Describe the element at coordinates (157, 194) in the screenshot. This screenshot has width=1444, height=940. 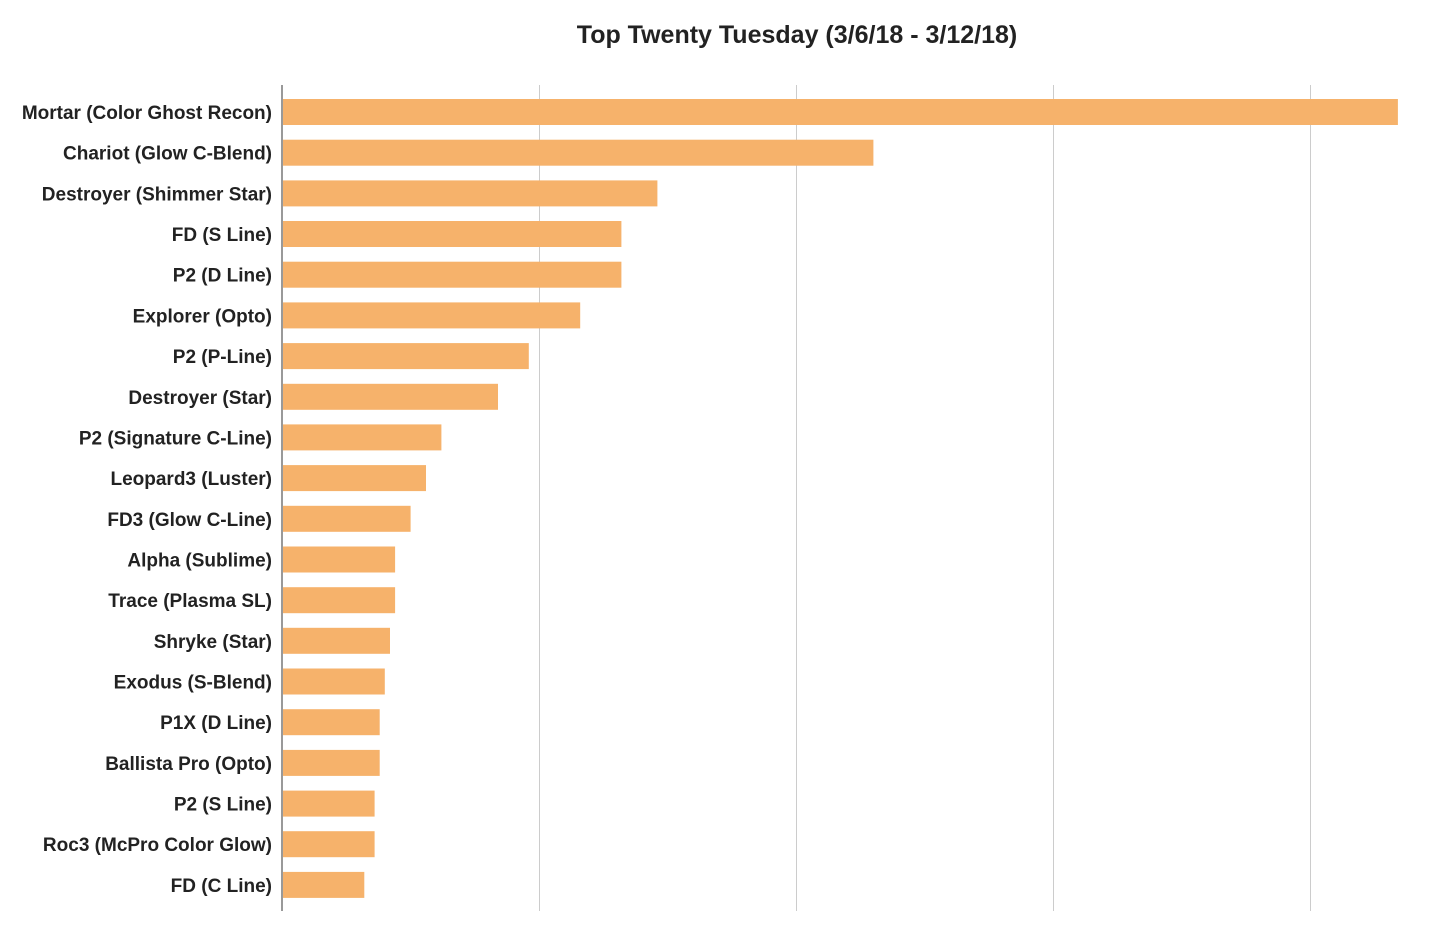
I see `category-label: Destroyer (Shimmer Star)` at that location.